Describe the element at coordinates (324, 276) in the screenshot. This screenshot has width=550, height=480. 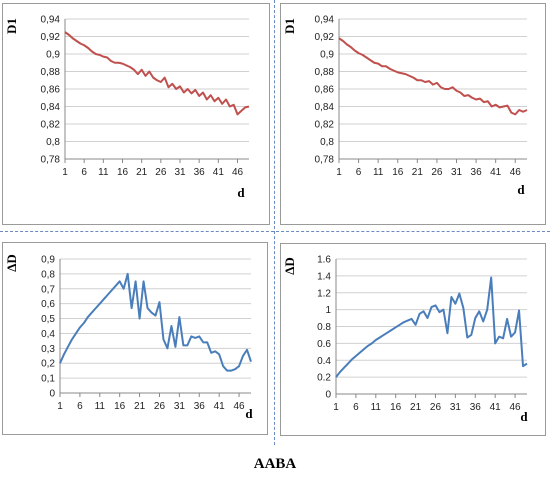
I see `y-tick-label: 1.4` at that location.